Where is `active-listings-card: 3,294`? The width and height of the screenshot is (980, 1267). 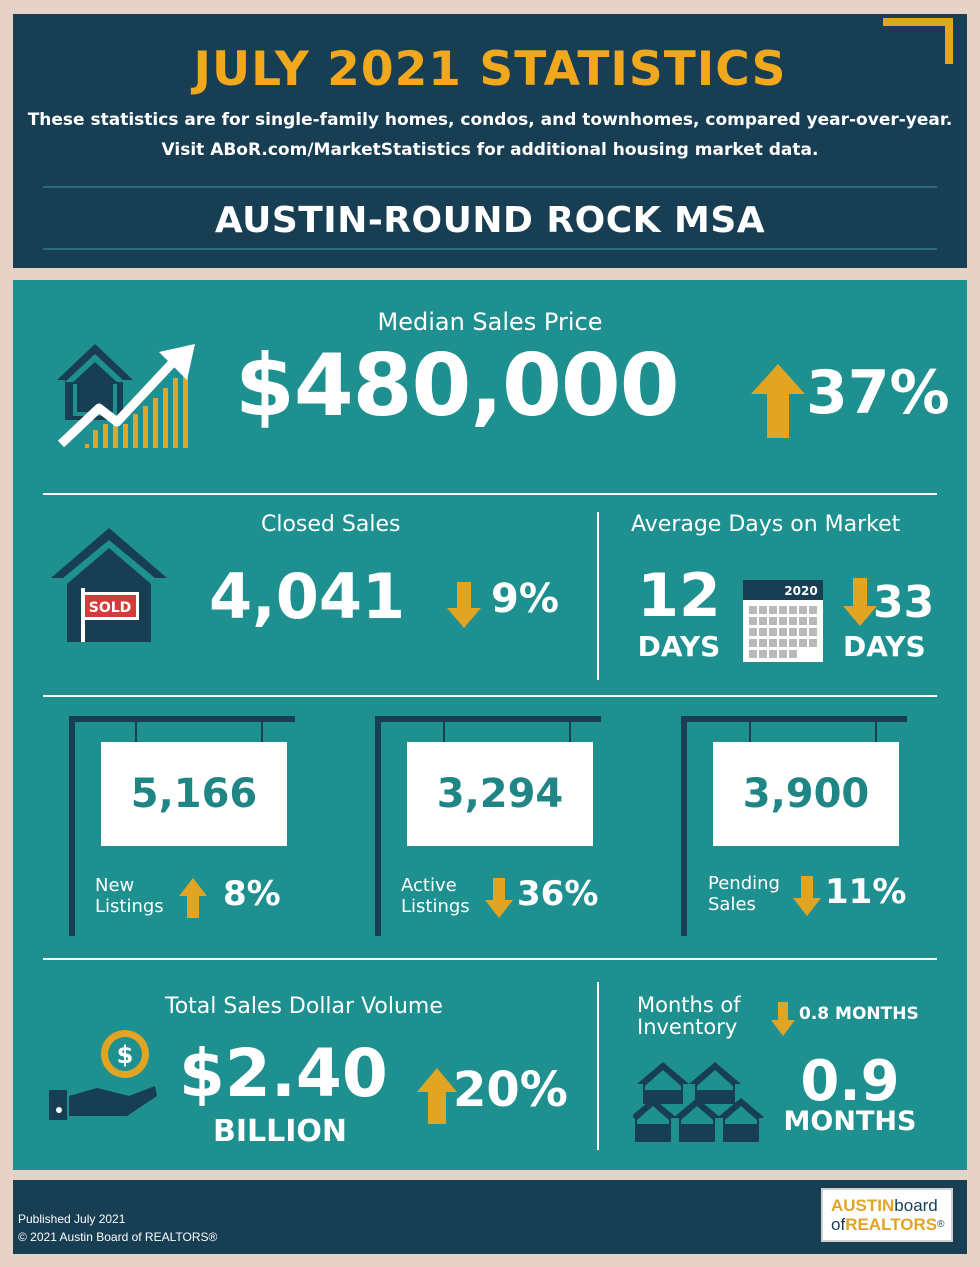 active-listings-card: 3,294 is located at coordinates (500, 794).